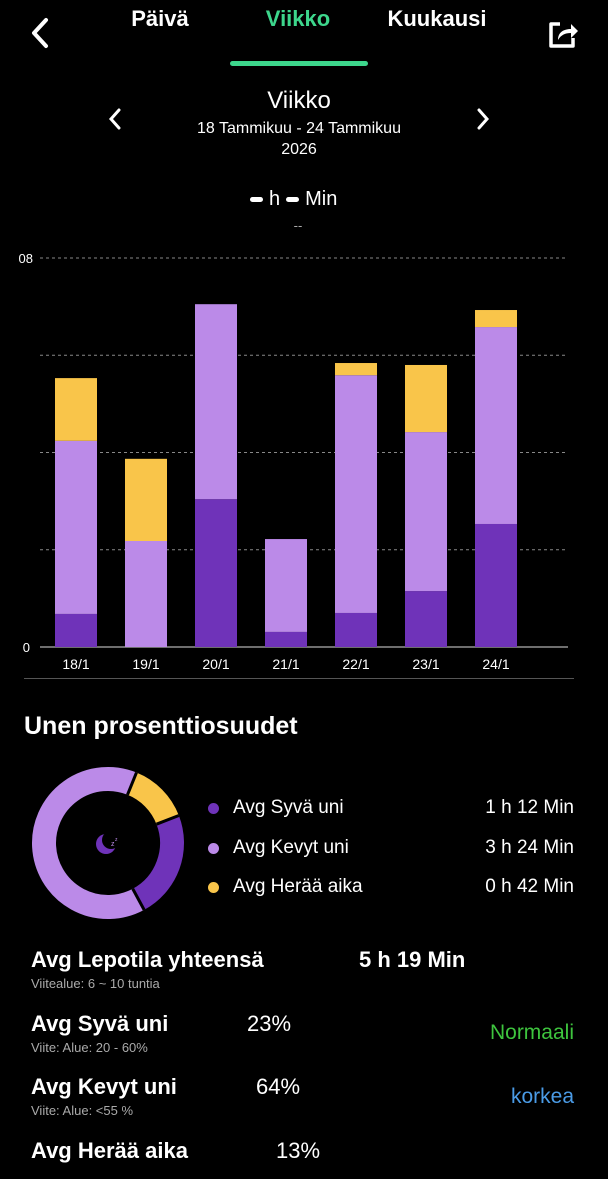 The width and height of the screenshot is (608, 1179). Describe the element at coordinates (100, 1023) in the screenshot. I see `stat-deep-title: Avg Syvä uni` at that location.